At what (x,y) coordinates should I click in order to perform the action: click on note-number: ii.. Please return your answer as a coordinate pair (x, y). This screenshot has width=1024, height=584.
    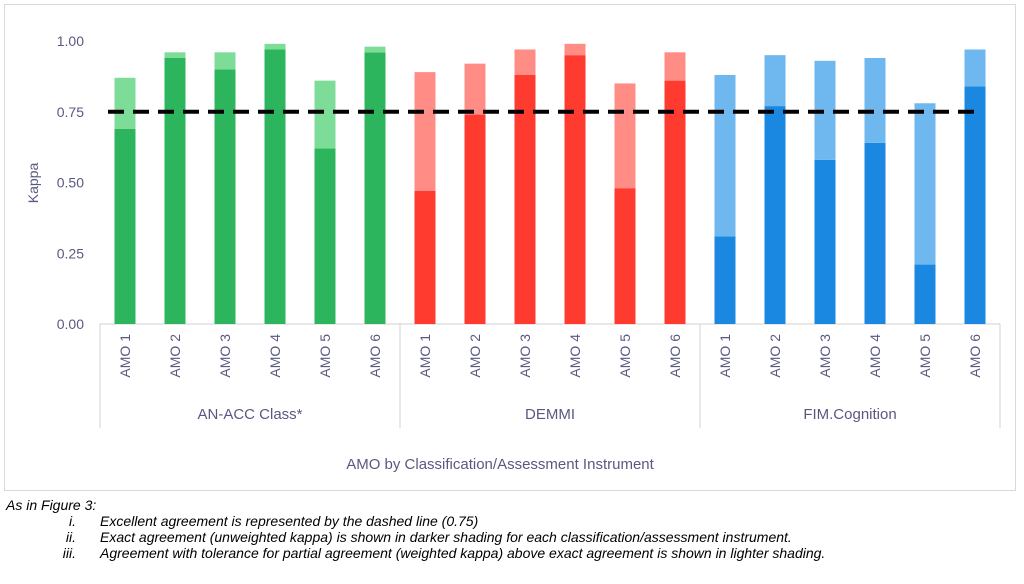
    Looking at the image, I should click on (70, 537).